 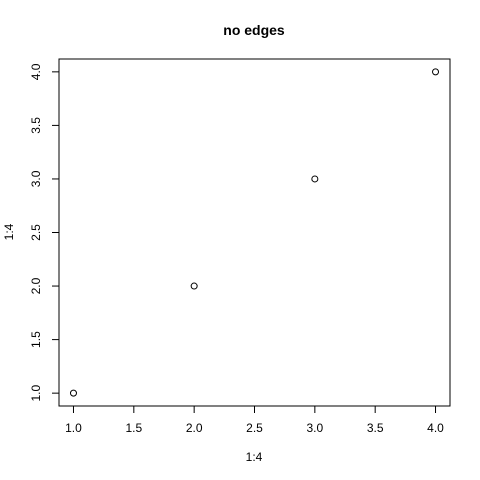 I want to click on x-axis-label: 1:4, so click(x=254, y=457).